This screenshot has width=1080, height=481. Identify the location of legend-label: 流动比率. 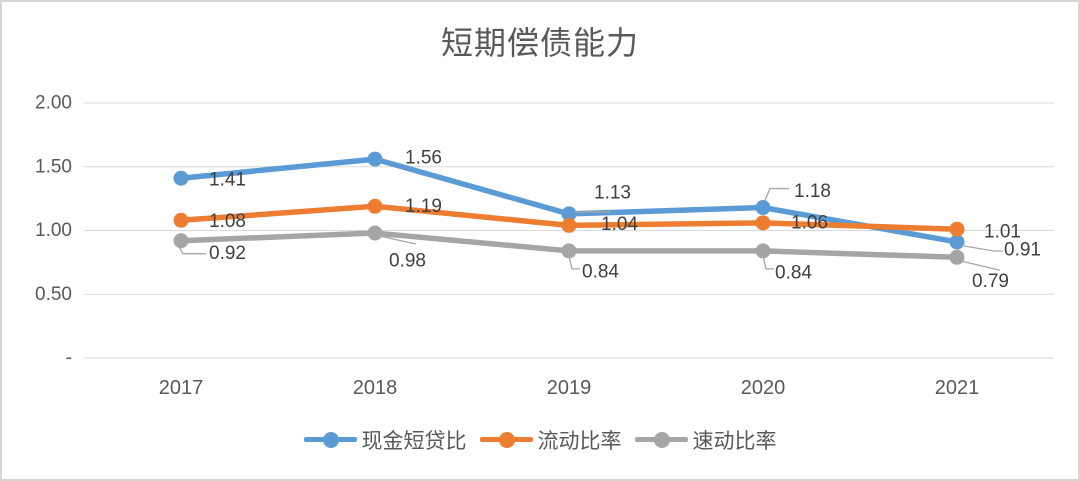
(579, 441).